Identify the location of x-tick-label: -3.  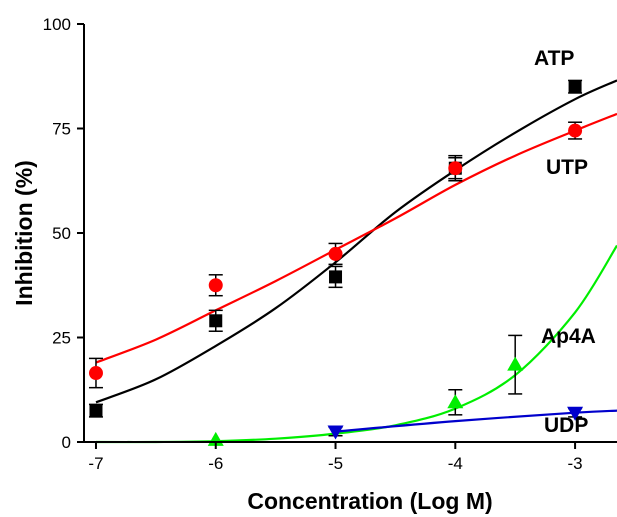
(575, 463).